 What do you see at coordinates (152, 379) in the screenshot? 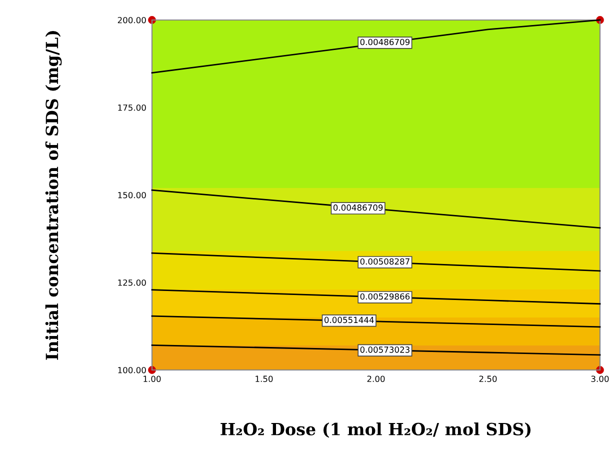
I see `x-tick-label: 1.00` at bounding box center [152, 379].